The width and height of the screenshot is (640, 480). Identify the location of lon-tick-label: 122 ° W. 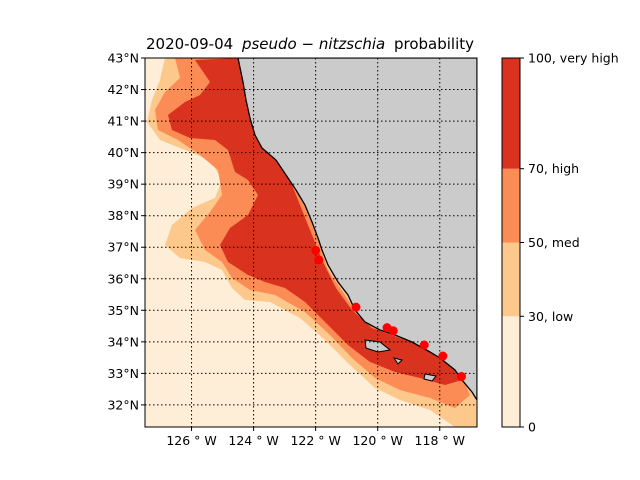
(315, 440).